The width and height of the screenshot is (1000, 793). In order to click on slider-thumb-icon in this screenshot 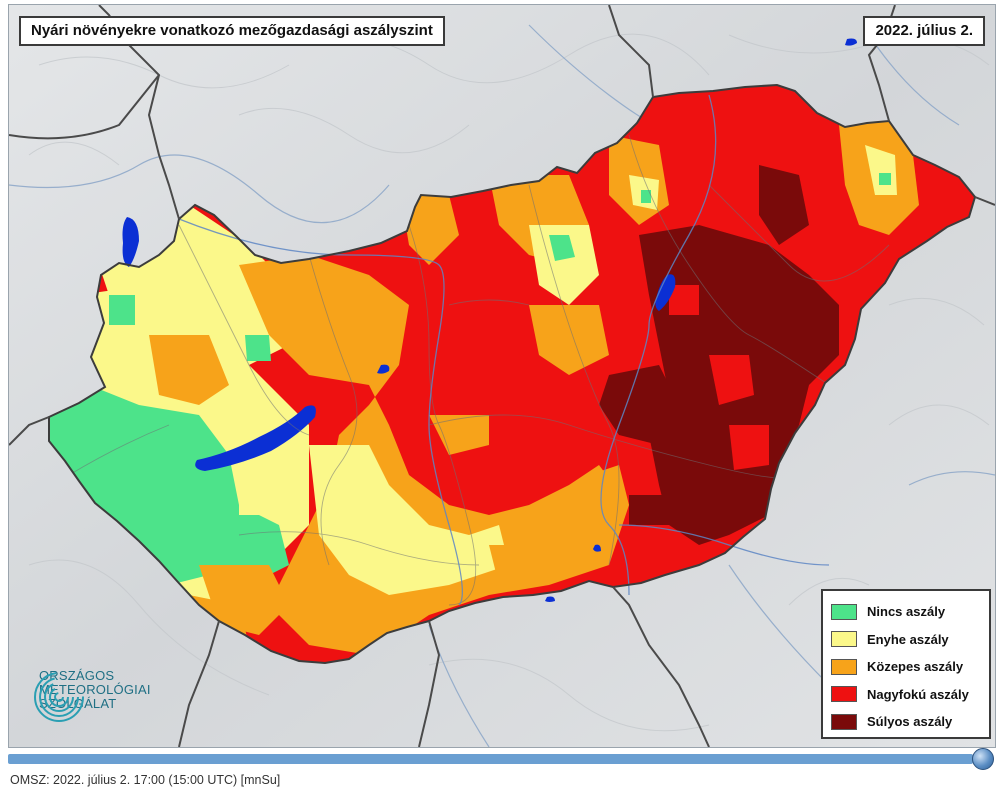, I will do `click(983, 759)`.